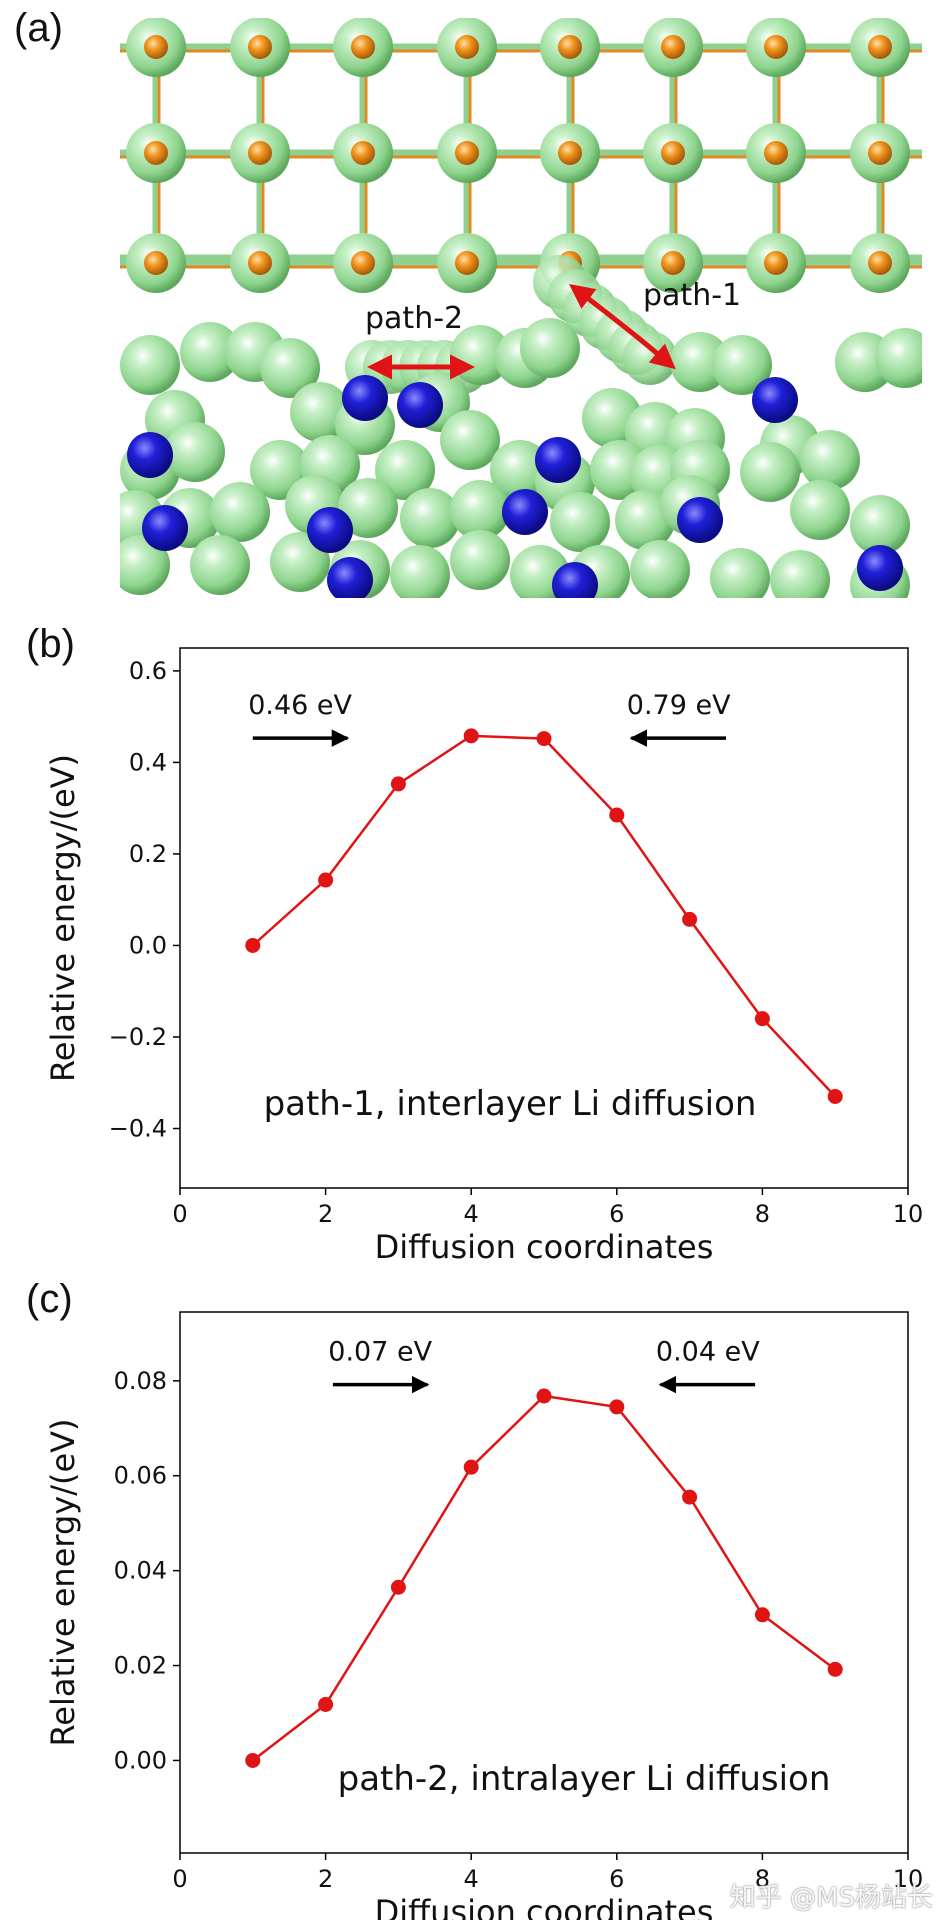 The width and height of the screenshot is (943, 1920). Describe the element at coordinates (708, 1352) in the screenshot. I see `barrier-label-backward: 0.04 eV` at that location.